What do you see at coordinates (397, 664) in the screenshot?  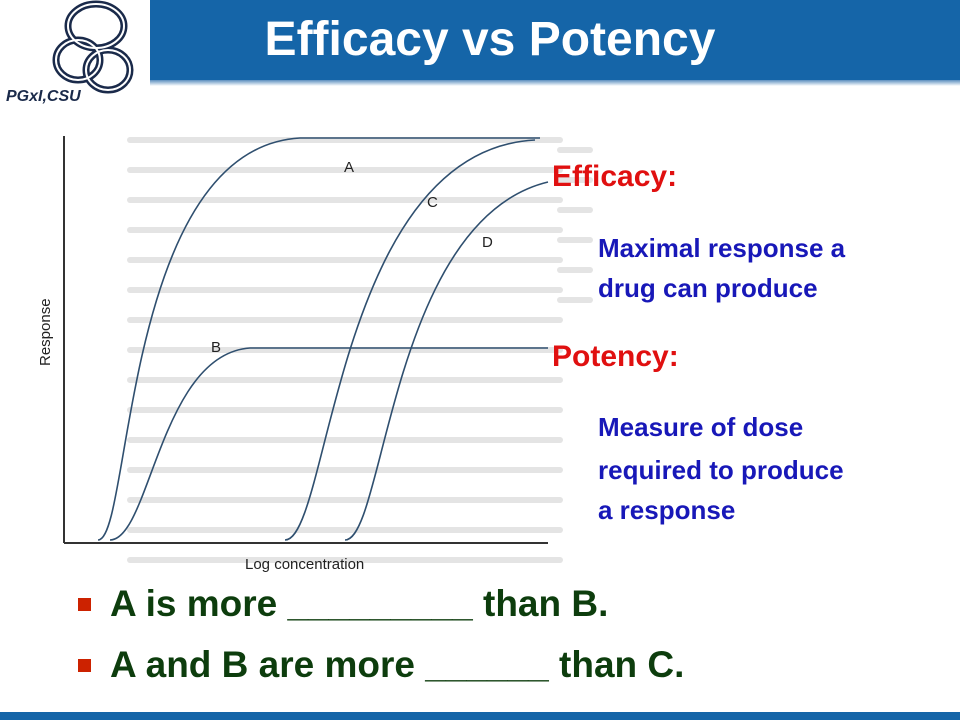 I see `bullet-text-2: A and B are more ______ than C.` at bounding box center [397, 664].